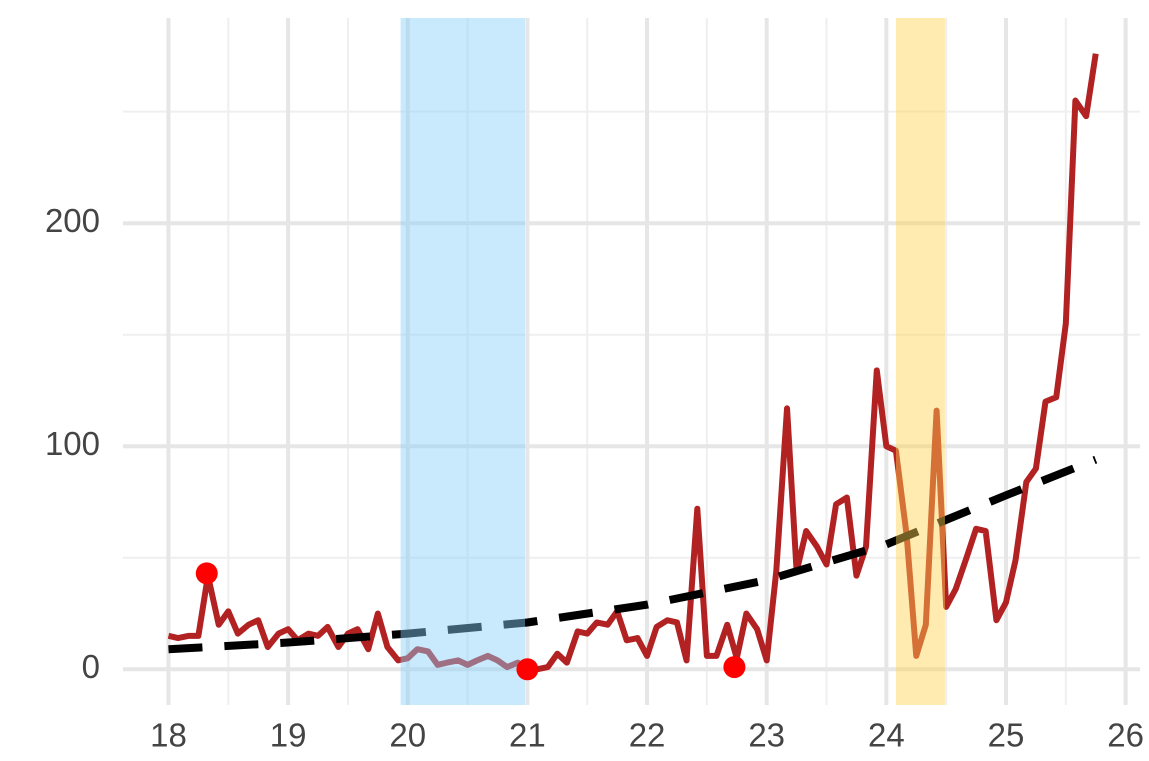  What do you see at coordinates (72, 443) in the screenshot?
I see `y-tick-label: 100` at bounding box center [72, 443].